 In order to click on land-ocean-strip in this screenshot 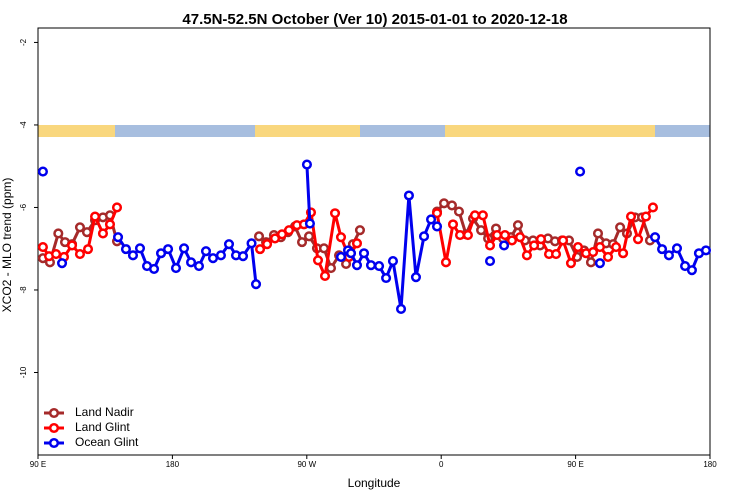, I will do `click(374, 131)`.